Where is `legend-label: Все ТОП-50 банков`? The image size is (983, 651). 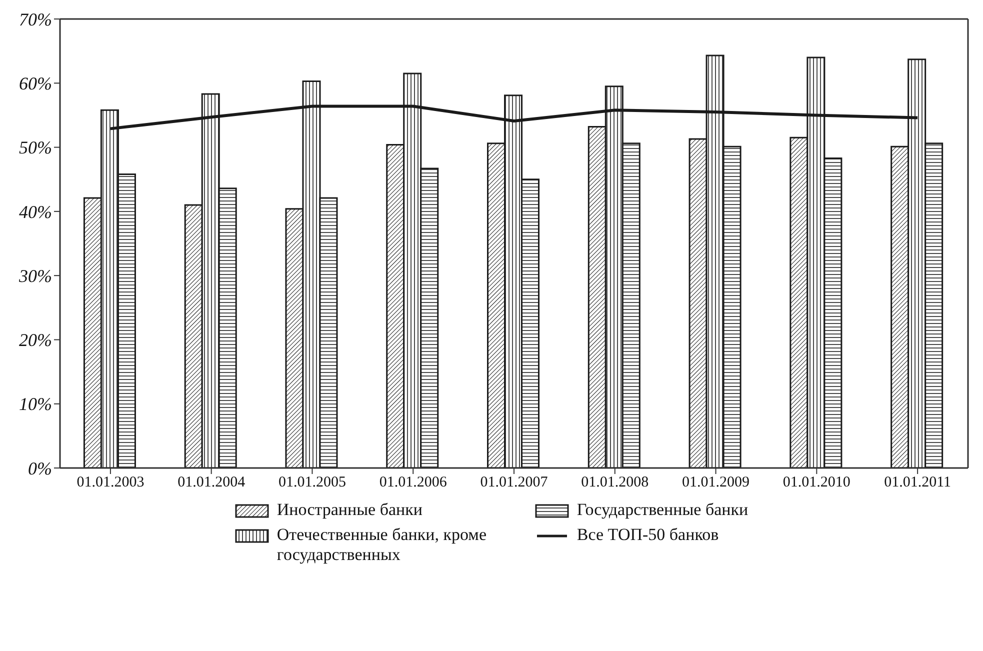 legend-label: Все ТОП-50 банков is located at coordinates (647, 535).